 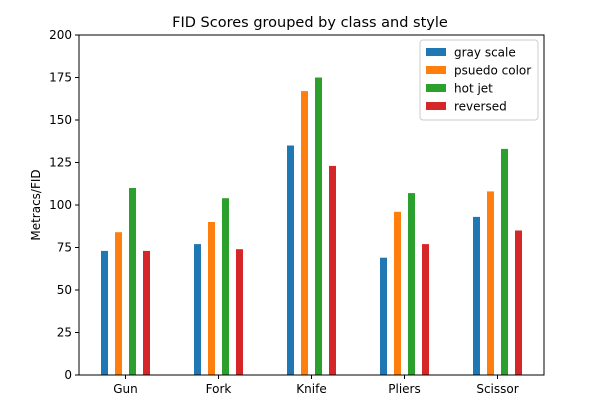 I want to click on y-tick-label: 0, so click(x=68, y=375).